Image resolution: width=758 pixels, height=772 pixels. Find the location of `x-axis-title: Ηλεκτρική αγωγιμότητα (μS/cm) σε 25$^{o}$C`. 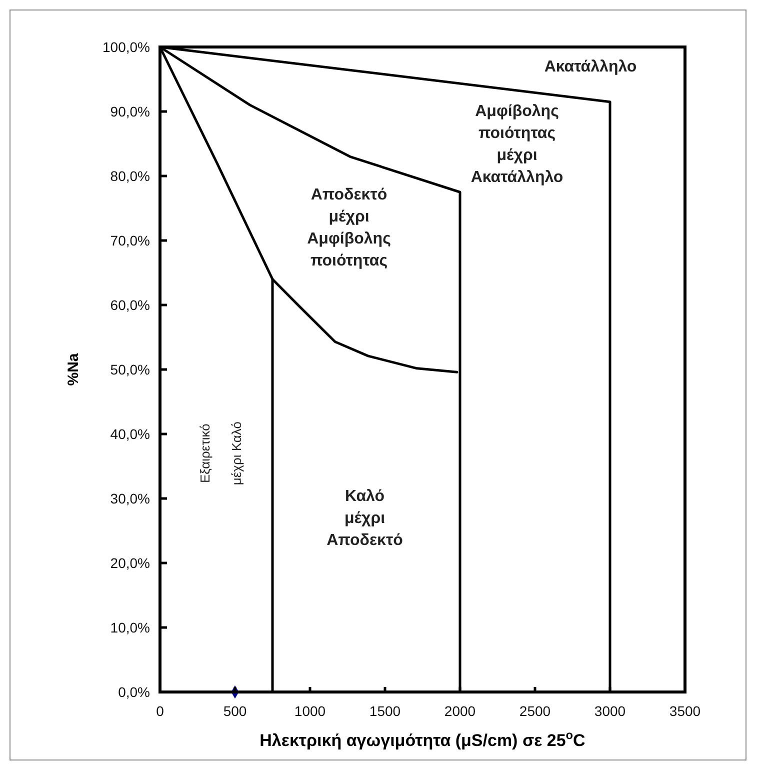

x-axis-title: Ηλεκτρική αγωγιμότητα (μS/cm) σε 25$^{o}$C is located at coordinates (423, 739).